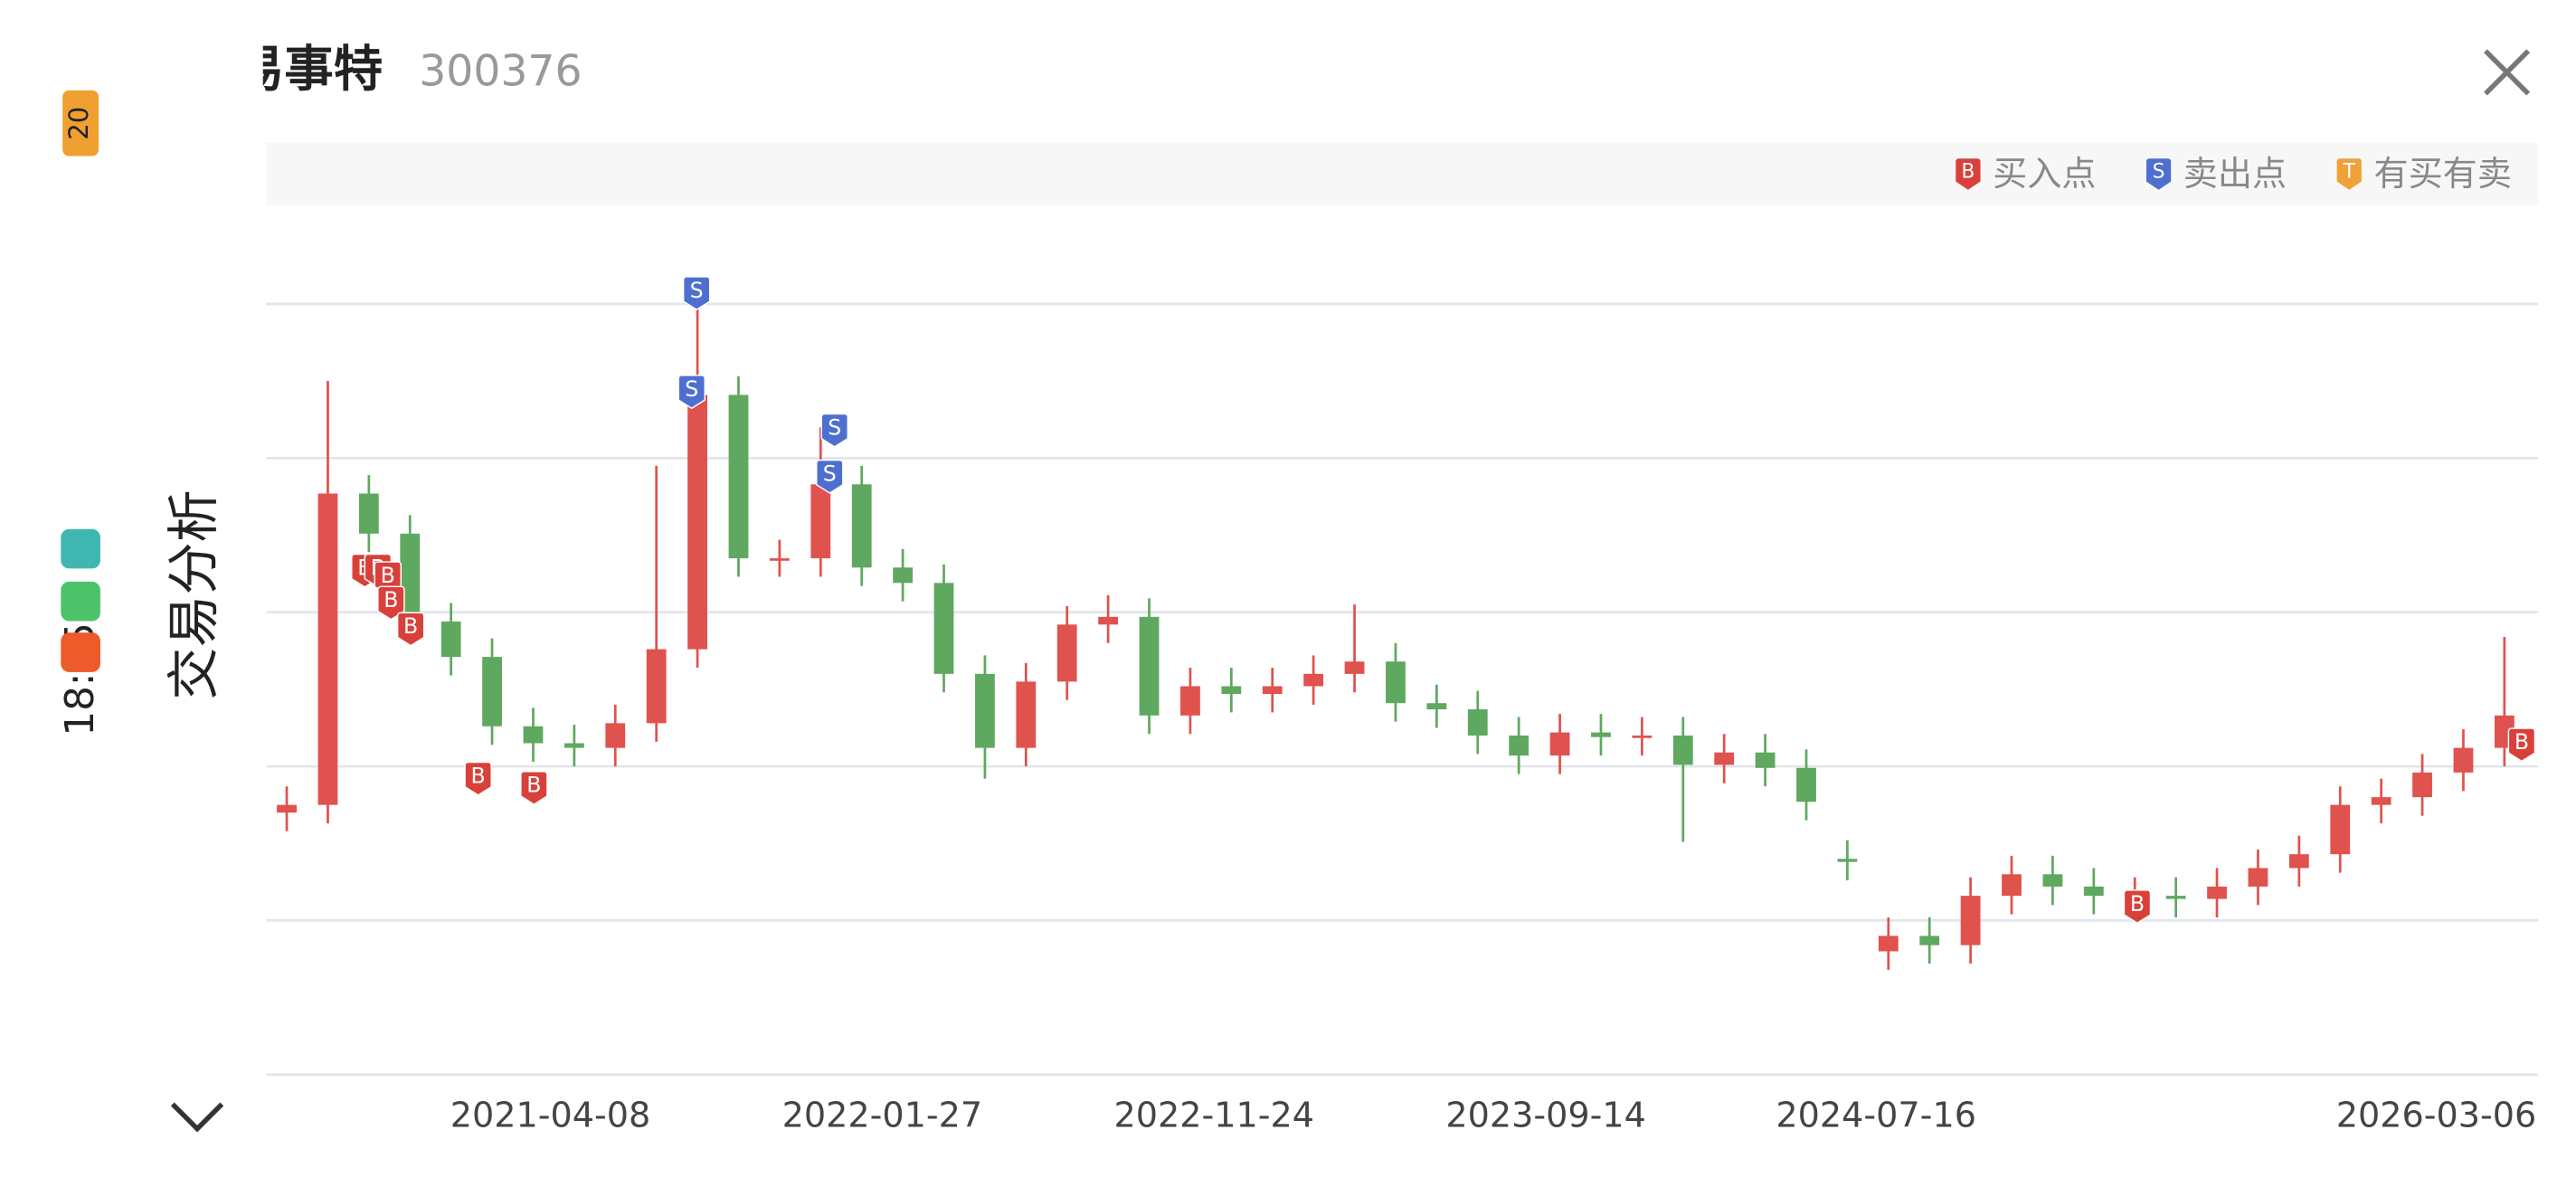 The width and height of the screenshot is (2576, 1187). Describe the element at coordinates (309, 69) in the screenshot. I see `stock-name: 易事特` at that location.